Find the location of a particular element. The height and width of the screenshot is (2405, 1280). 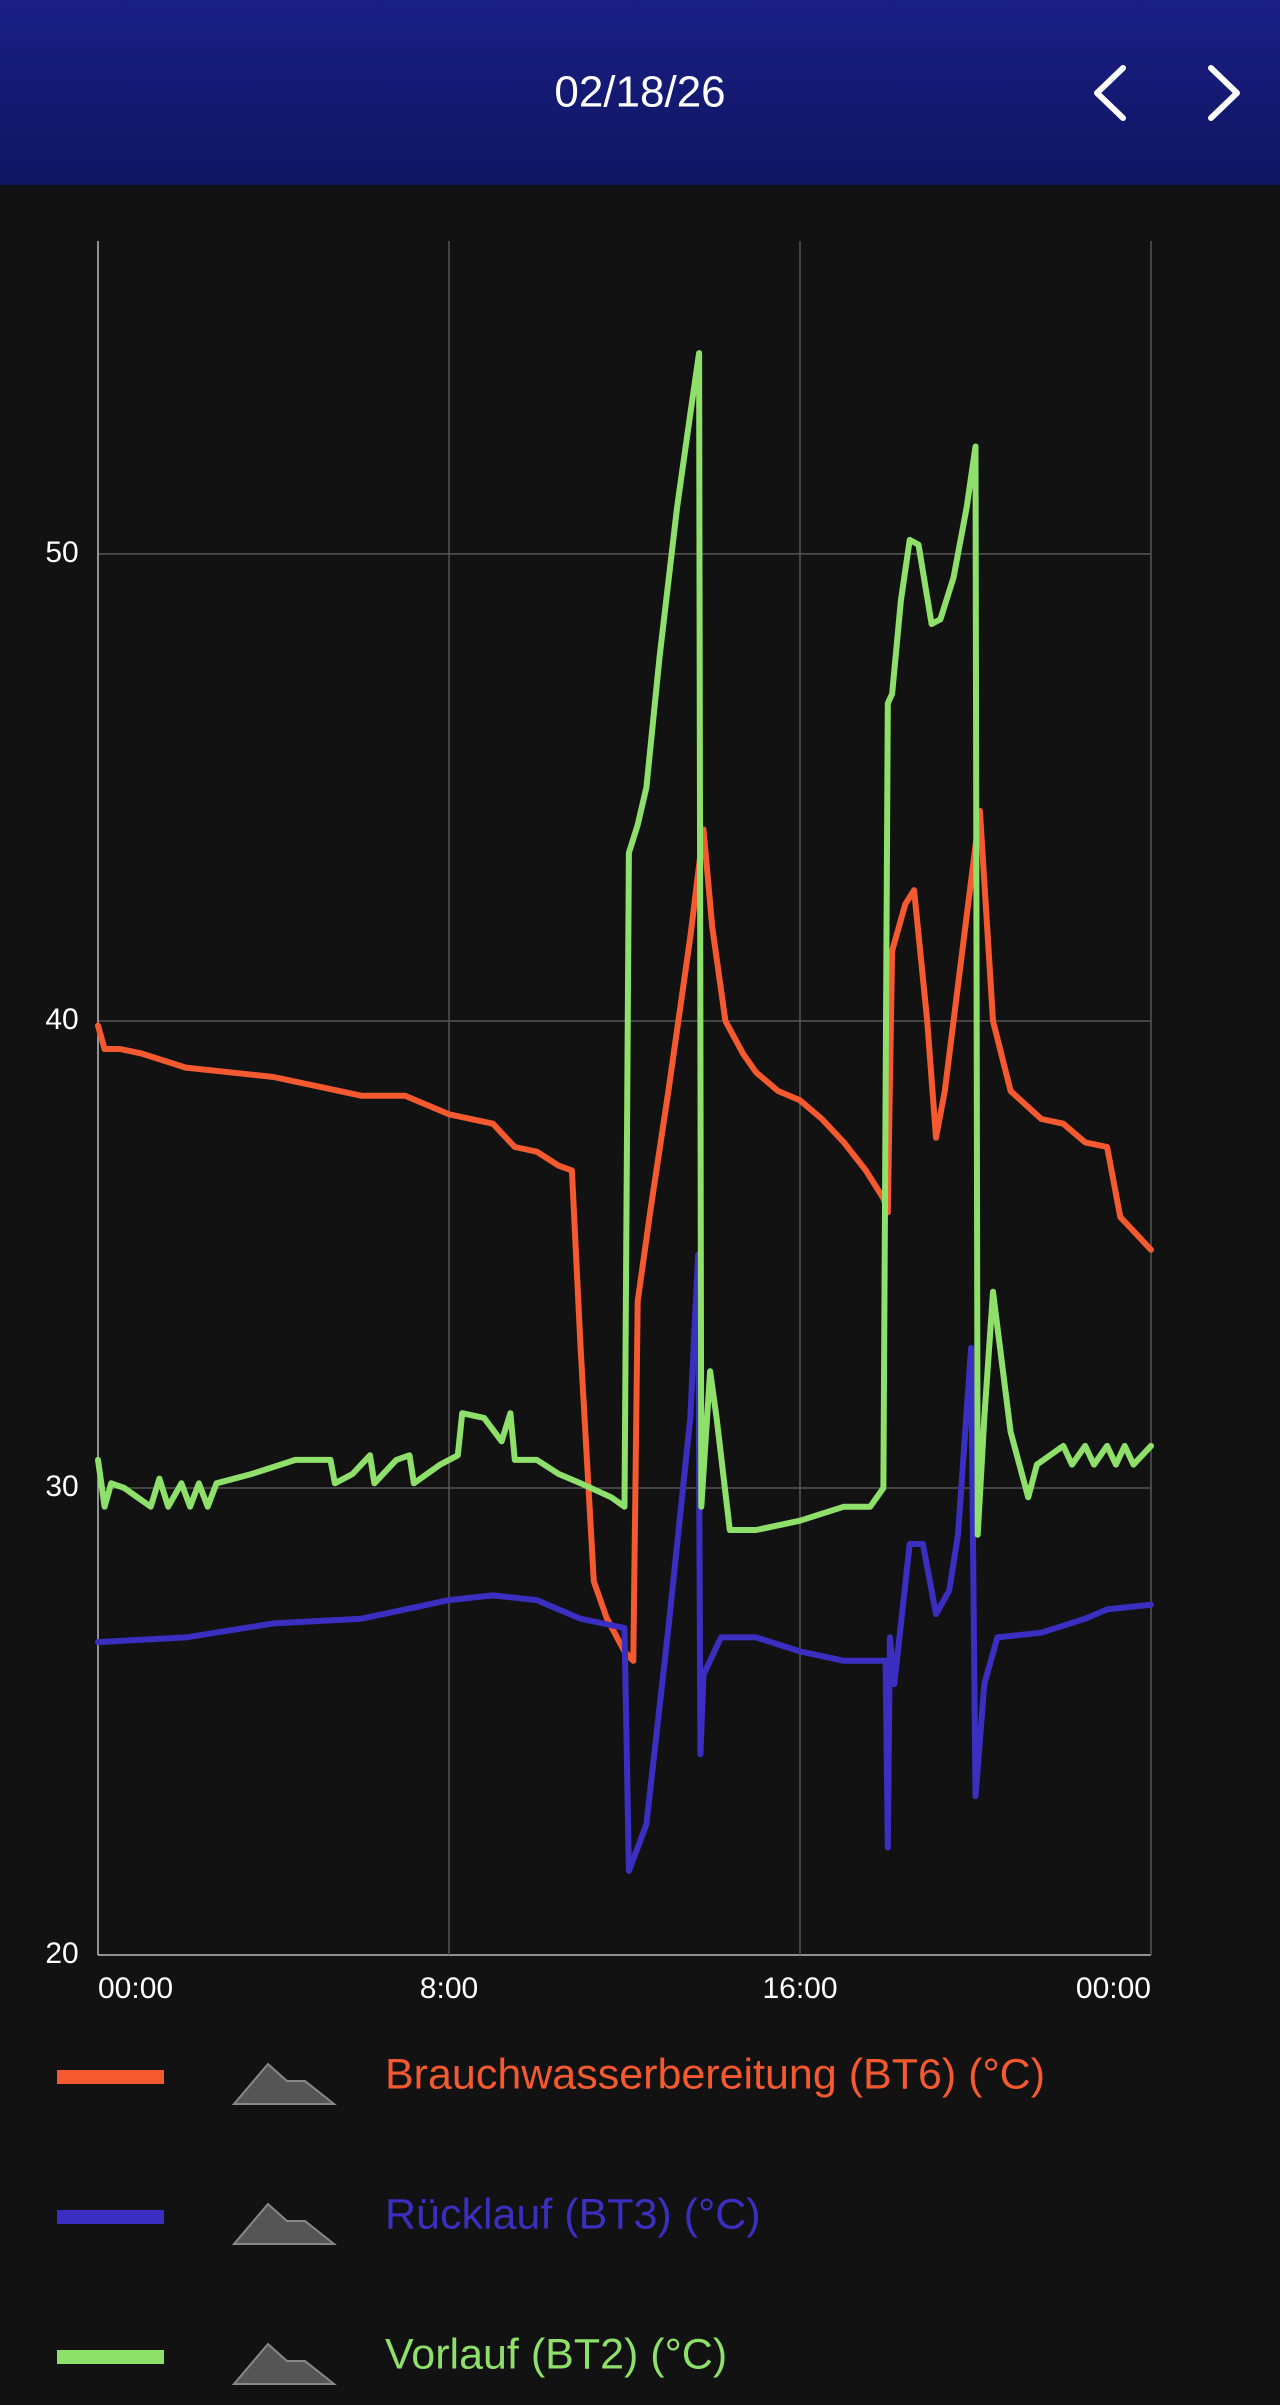

header-bar is located at coordinates (640, 92).